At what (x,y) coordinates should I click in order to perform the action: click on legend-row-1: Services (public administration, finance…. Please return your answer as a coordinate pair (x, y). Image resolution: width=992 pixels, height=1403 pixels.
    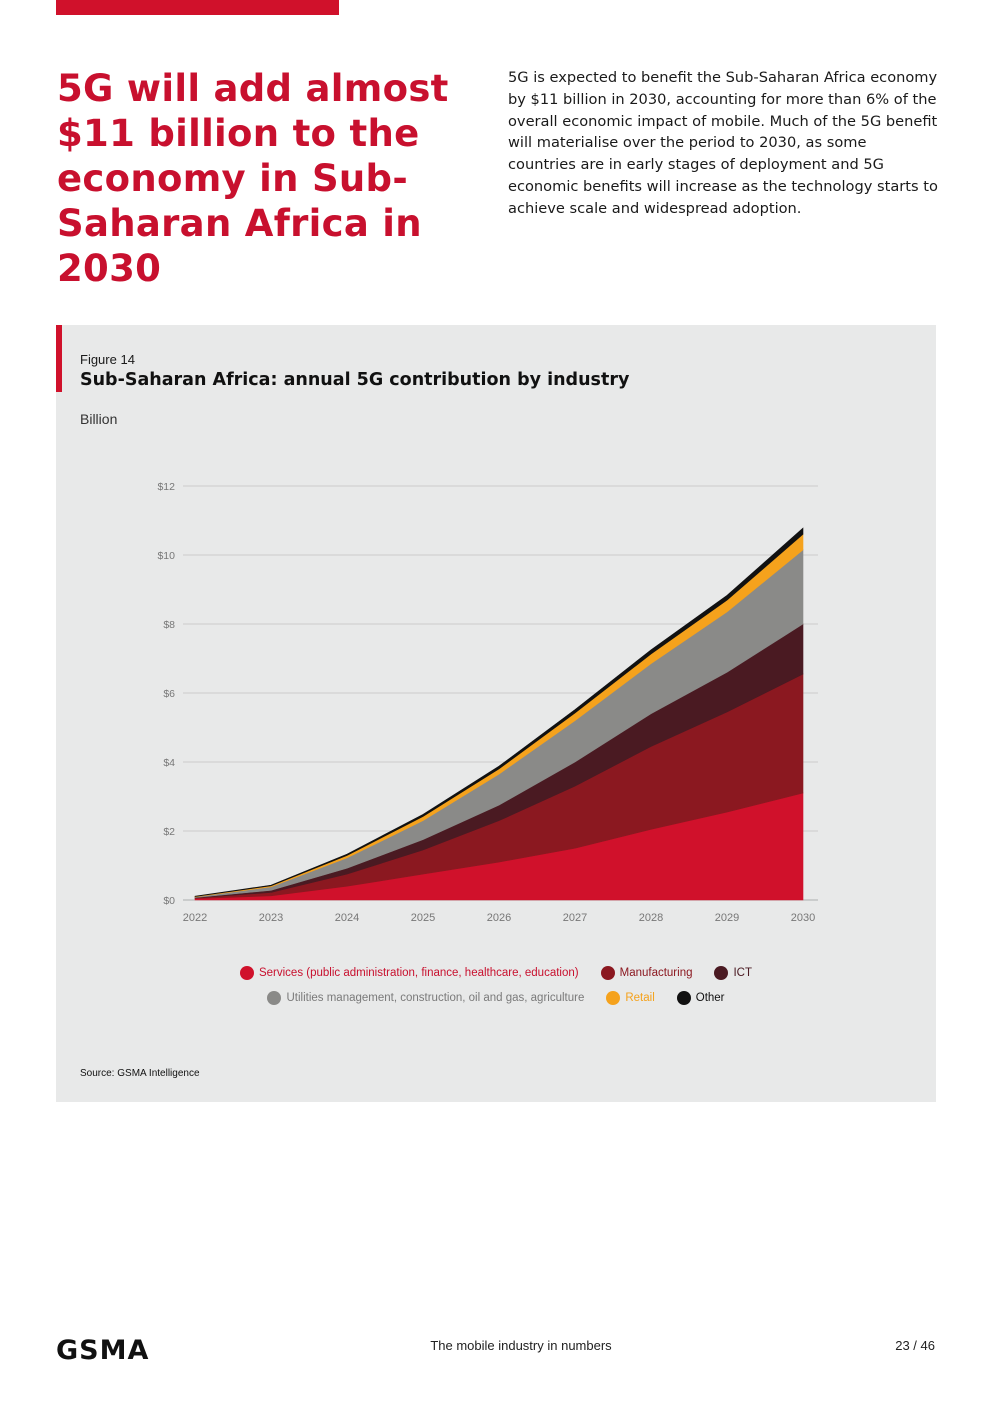
    Looking at the image, I should click on (496, 973).